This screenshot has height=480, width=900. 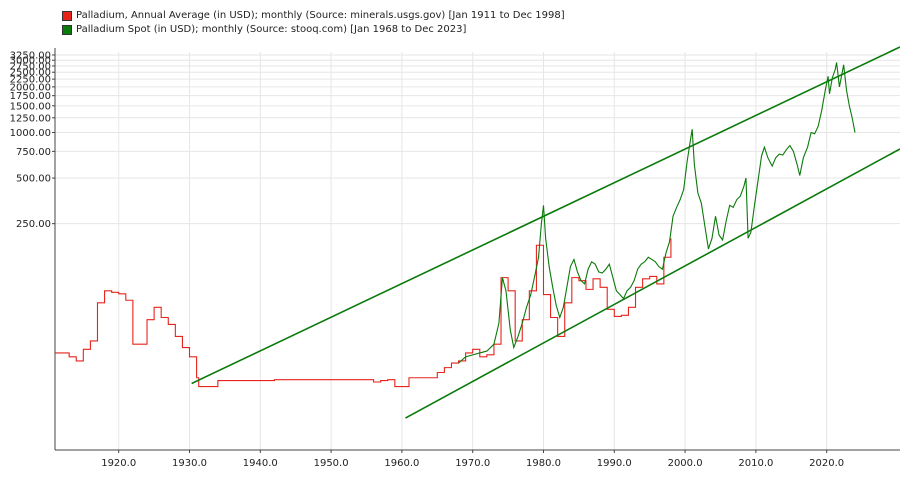 I want to click on x-tick-label: 1980.0, so click(x=543, y=463).